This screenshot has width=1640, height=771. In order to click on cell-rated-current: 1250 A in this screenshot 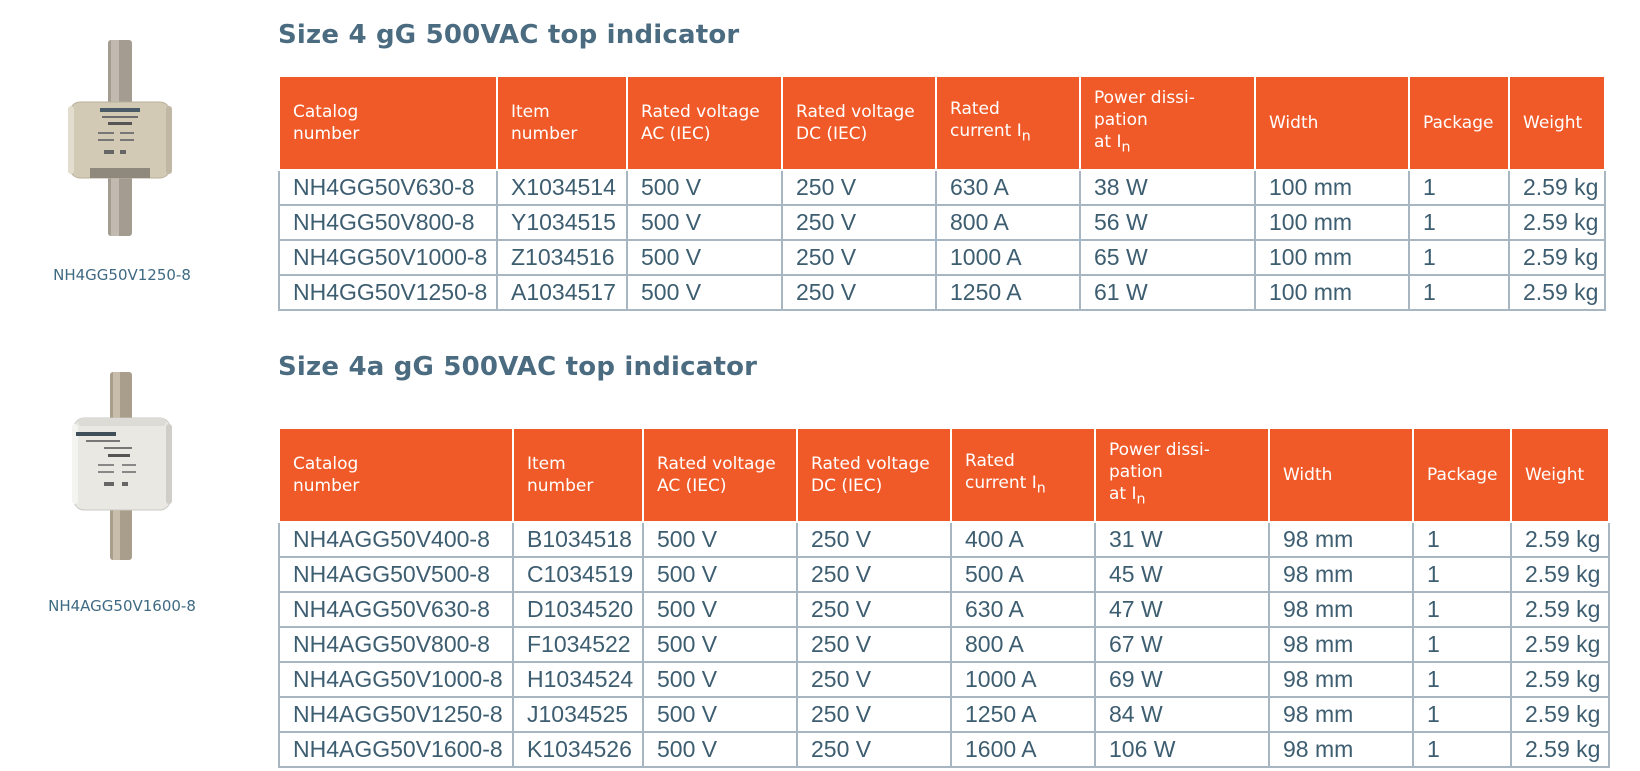, I will do `click(1008, 292)`.